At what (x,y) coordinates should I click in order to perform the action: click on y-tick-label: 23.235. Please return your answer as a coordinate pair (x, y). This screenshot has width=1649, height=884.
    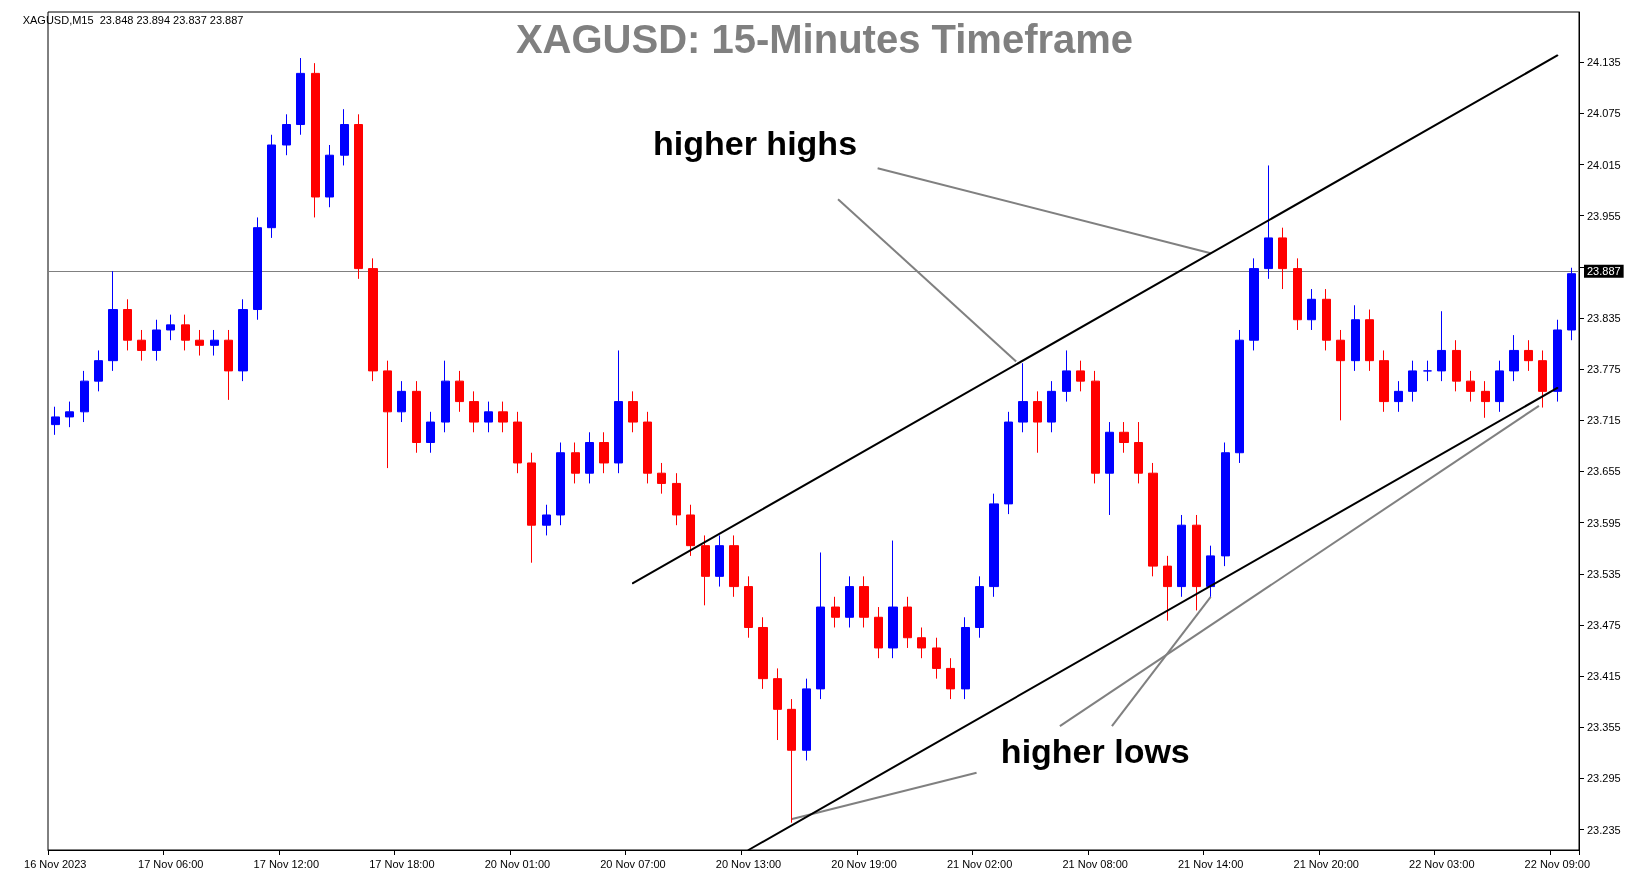
    Looking at the image, I should click on (1604, 829).